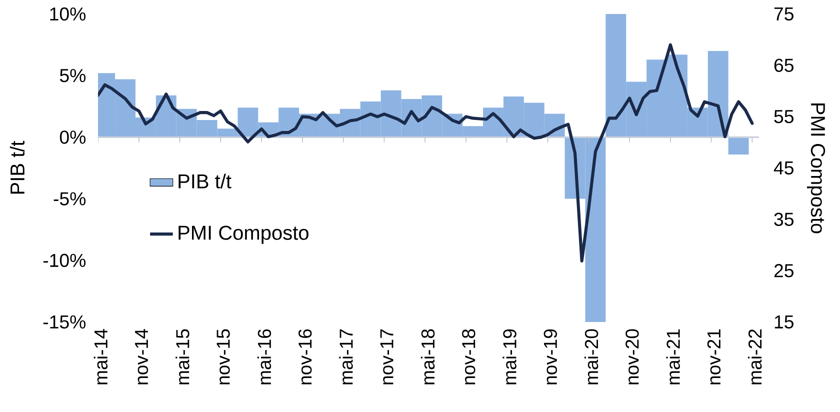  I want to click on y-tick-label: -10%, so click(64, 261).